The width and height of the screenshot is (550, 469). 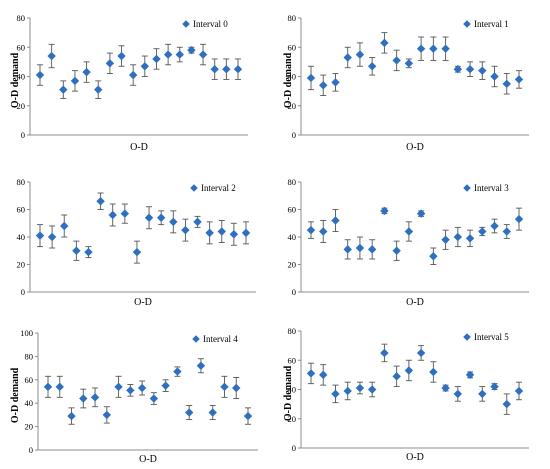 What do you see at coordinates (210, 24) in the screenshot?
I see `legend-label: Interval 0` at bounding box center [210, 24].